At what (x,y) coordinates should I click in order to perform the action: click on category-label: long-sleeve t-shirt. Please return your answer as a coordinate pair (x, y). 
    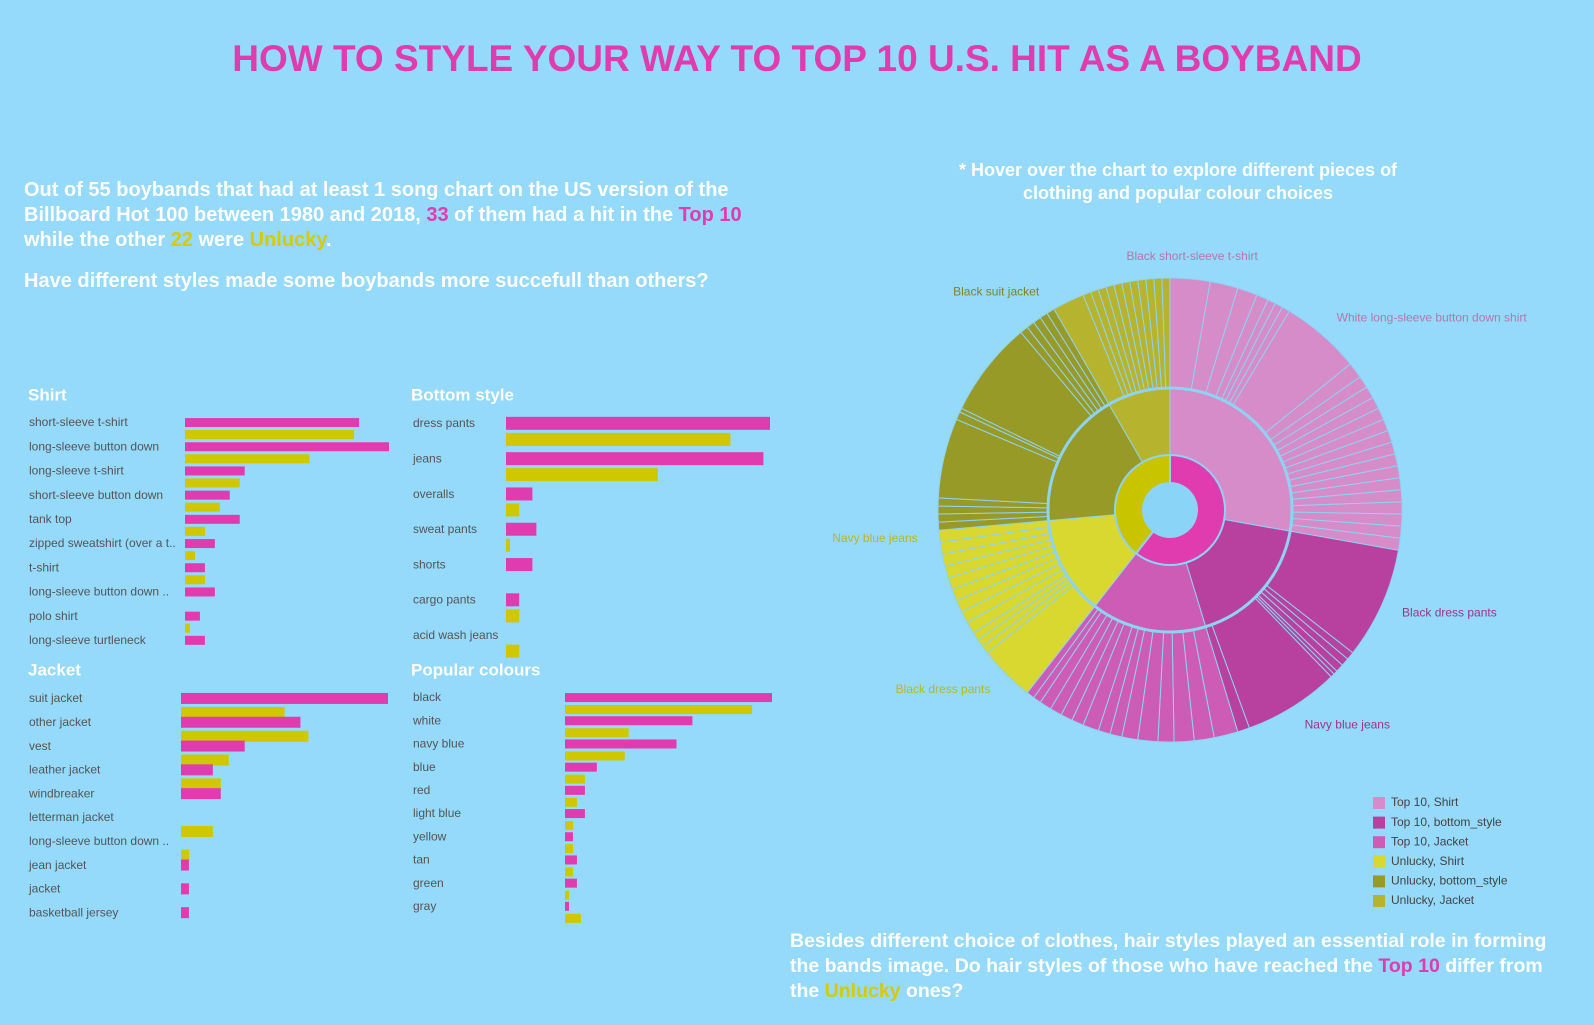
    Looking at the image, I should click on (76, 471).